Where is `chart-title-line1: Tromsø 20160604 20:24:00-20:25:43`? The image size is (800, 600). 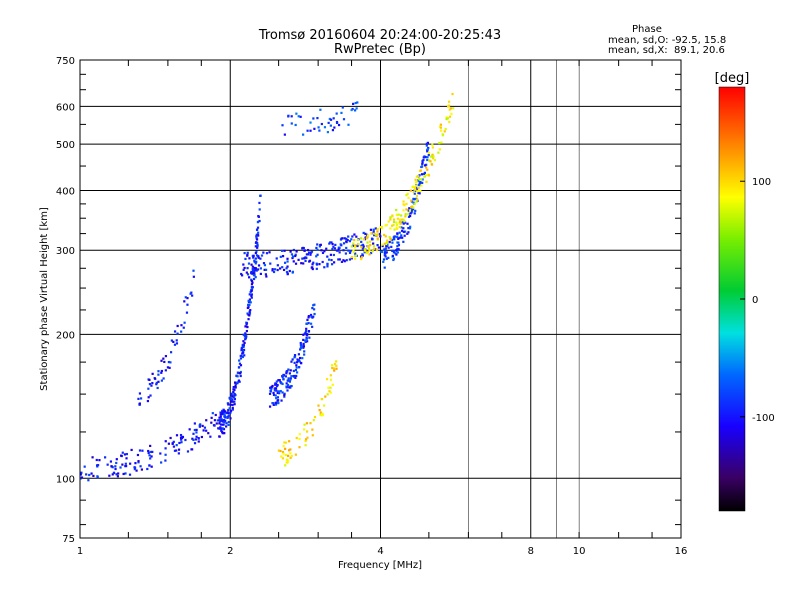
chart-title-line1: Tromsø 20160604 20:24:00-20:25:43 is located at coordinates (380, 35).